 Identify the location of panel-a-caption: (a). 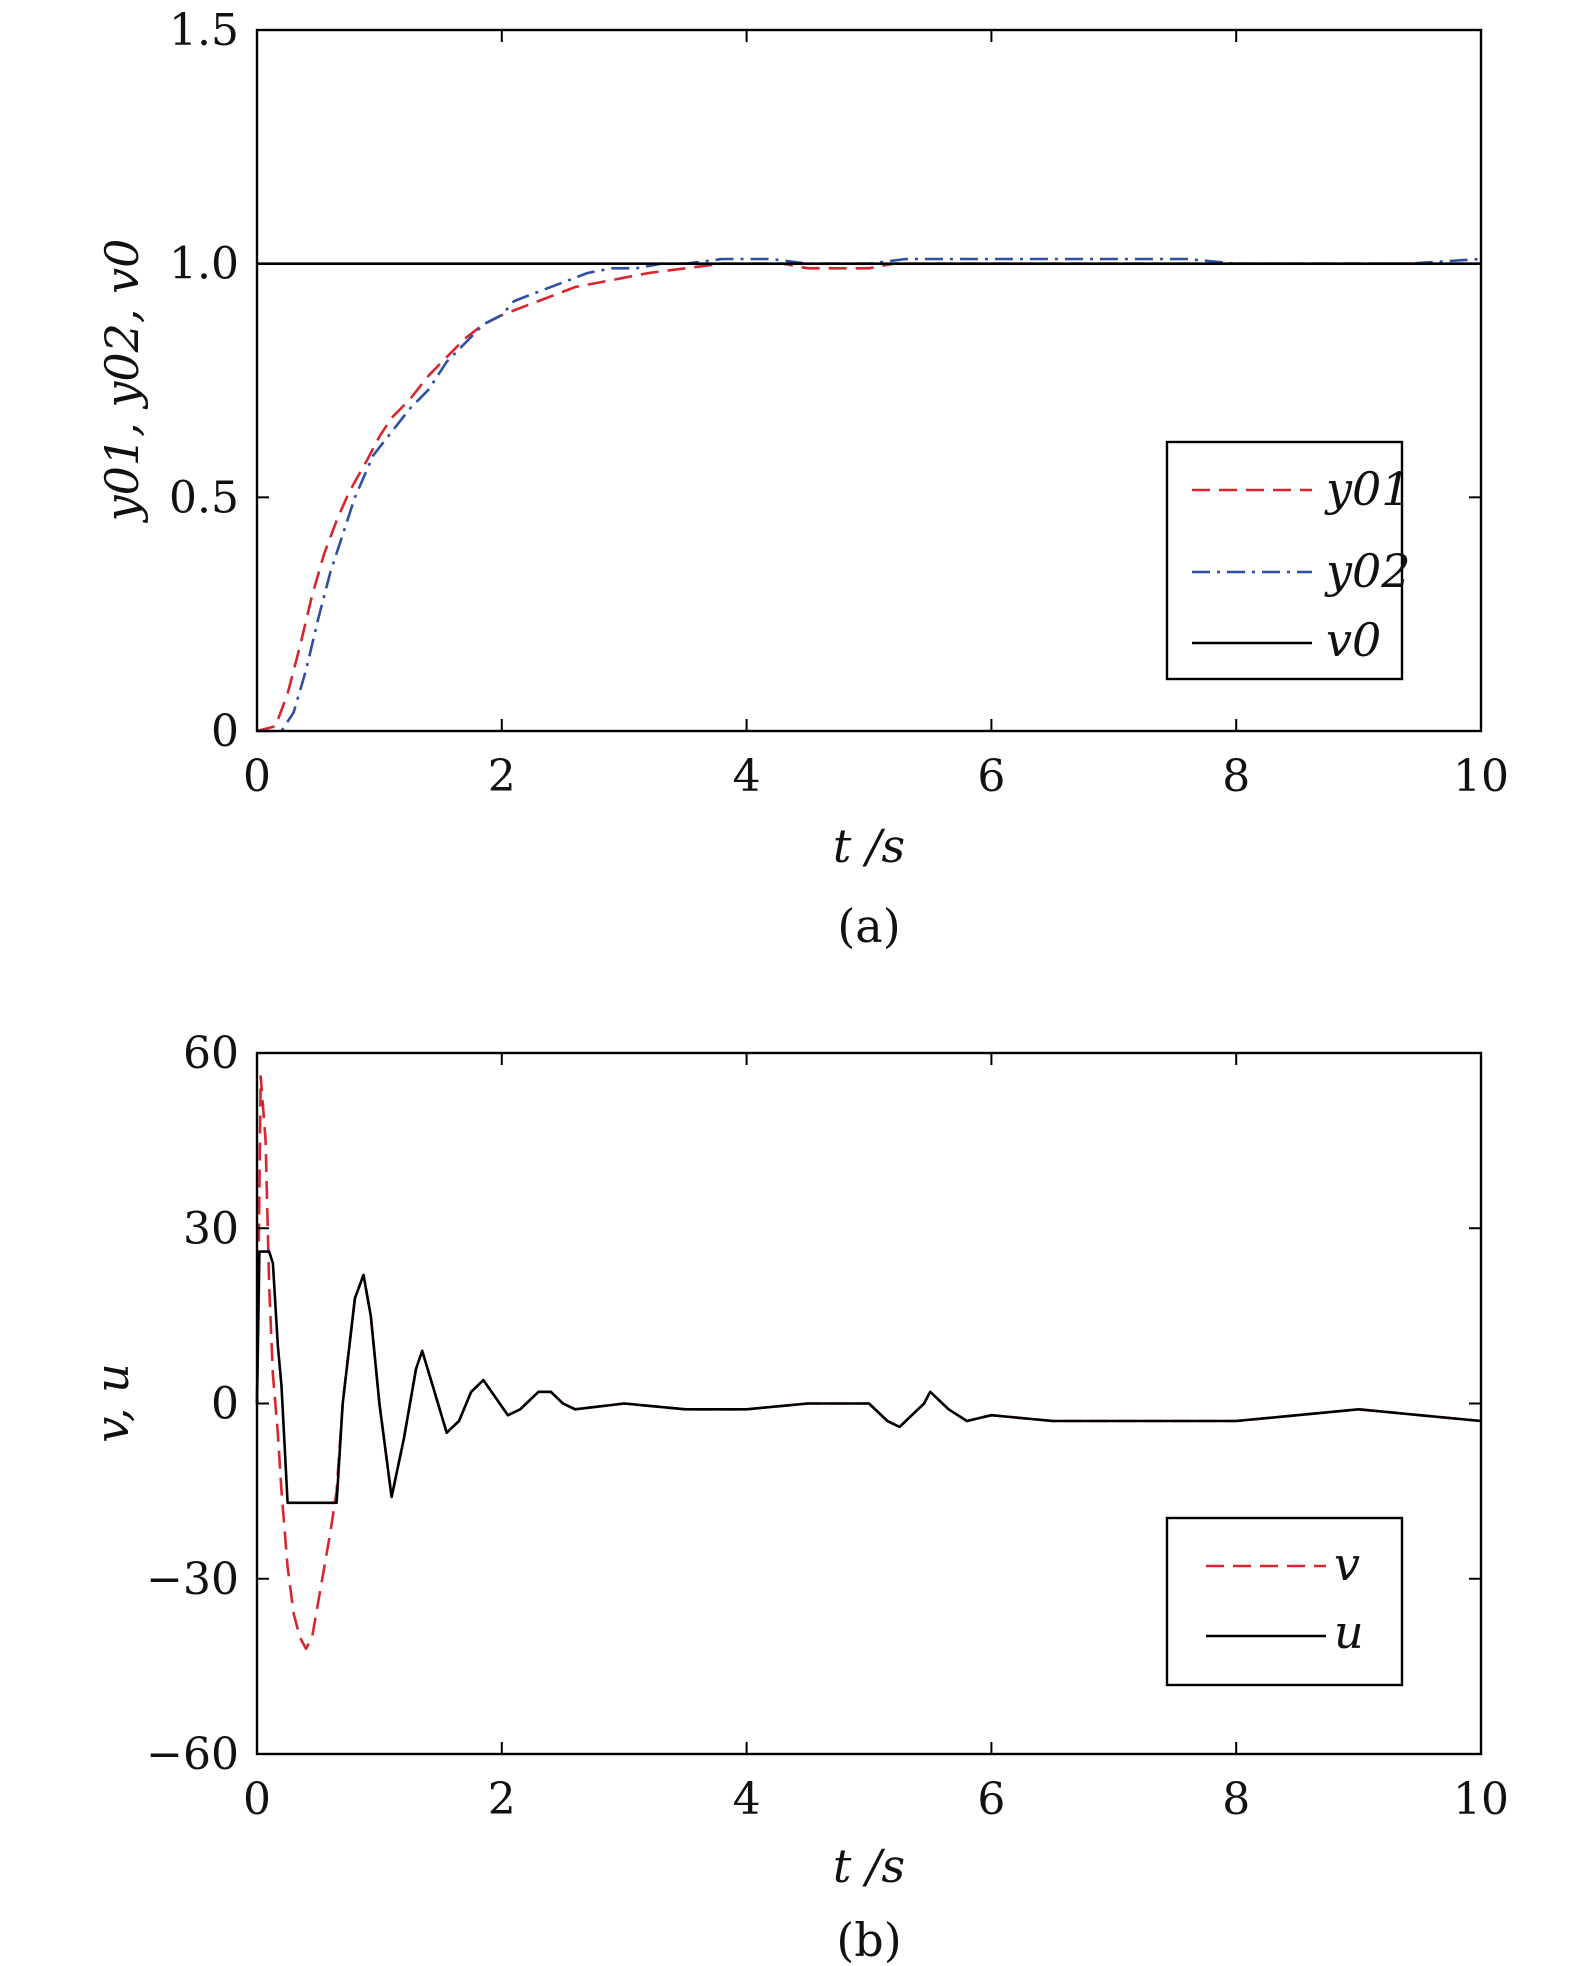
(868, 926).